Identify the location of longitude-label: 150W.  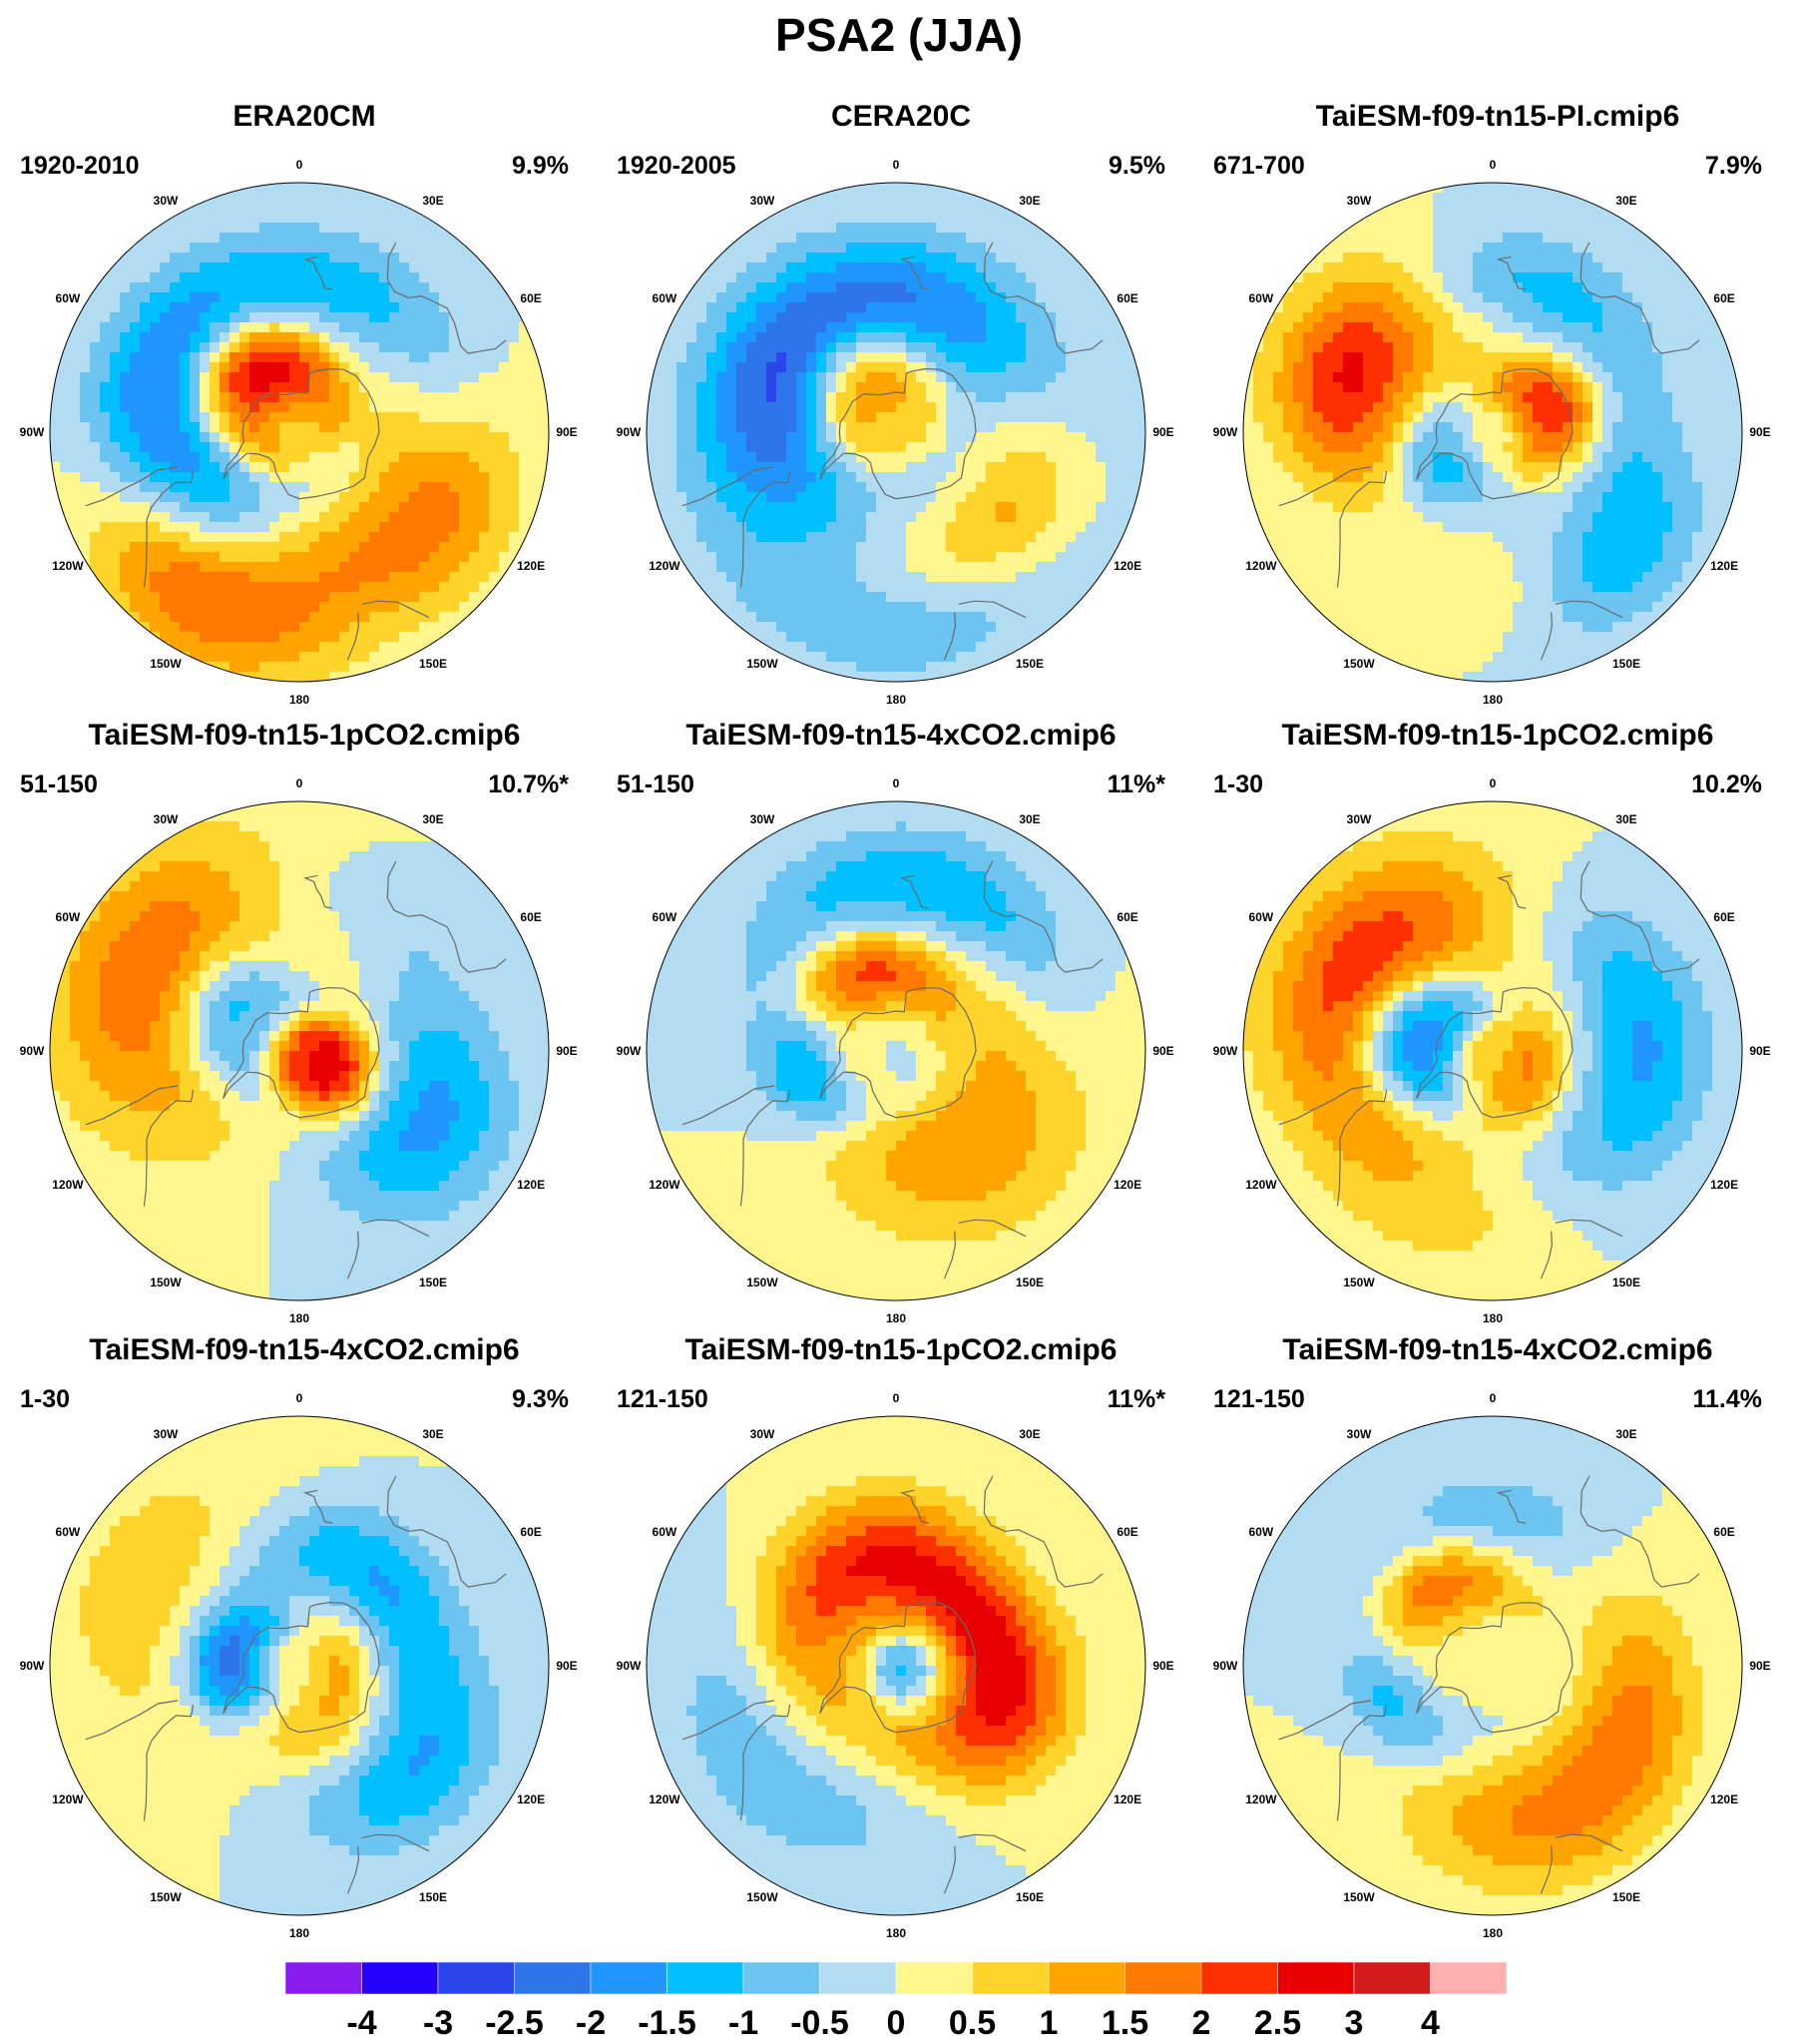
(166, 664).